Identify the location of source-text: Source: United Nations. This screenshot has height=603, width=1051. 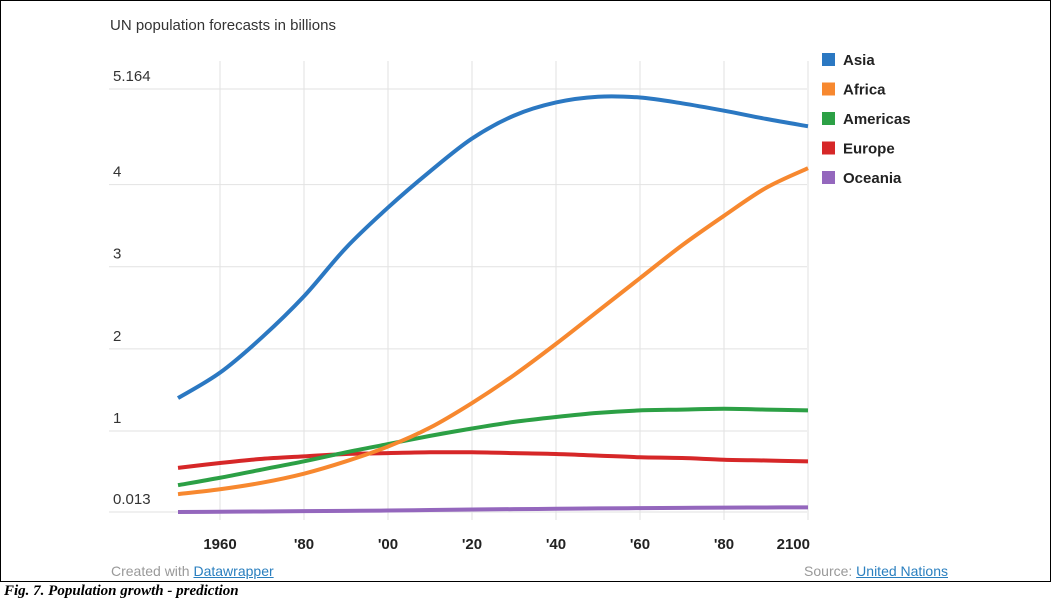
(876, 571).